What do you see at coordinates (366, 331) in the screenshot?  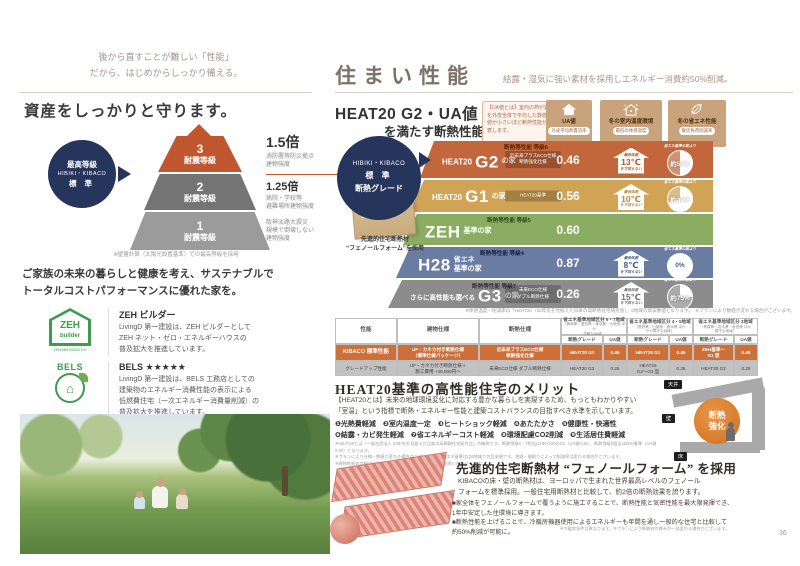 I see `th-performance: 性能` at bounding box center [366, 331].